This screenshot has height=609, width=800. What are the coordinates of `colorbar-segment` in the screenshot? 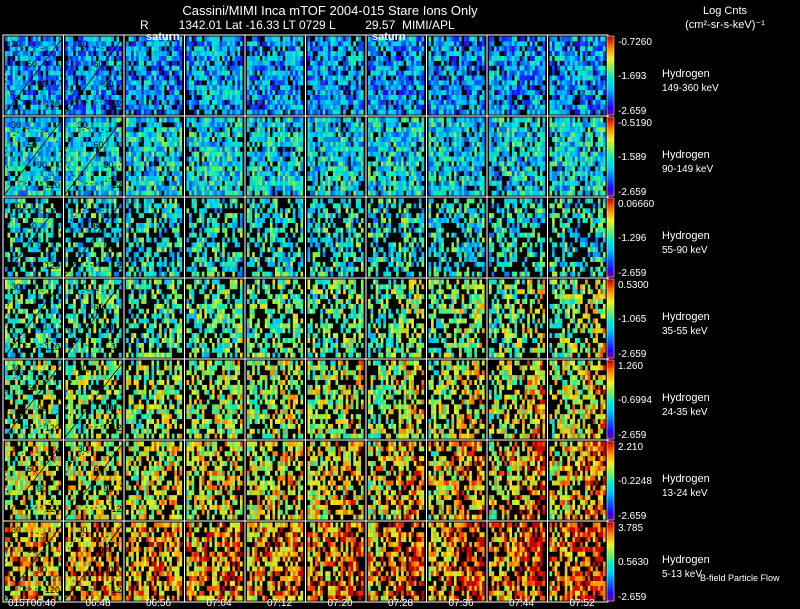 It's located at (610, 37).